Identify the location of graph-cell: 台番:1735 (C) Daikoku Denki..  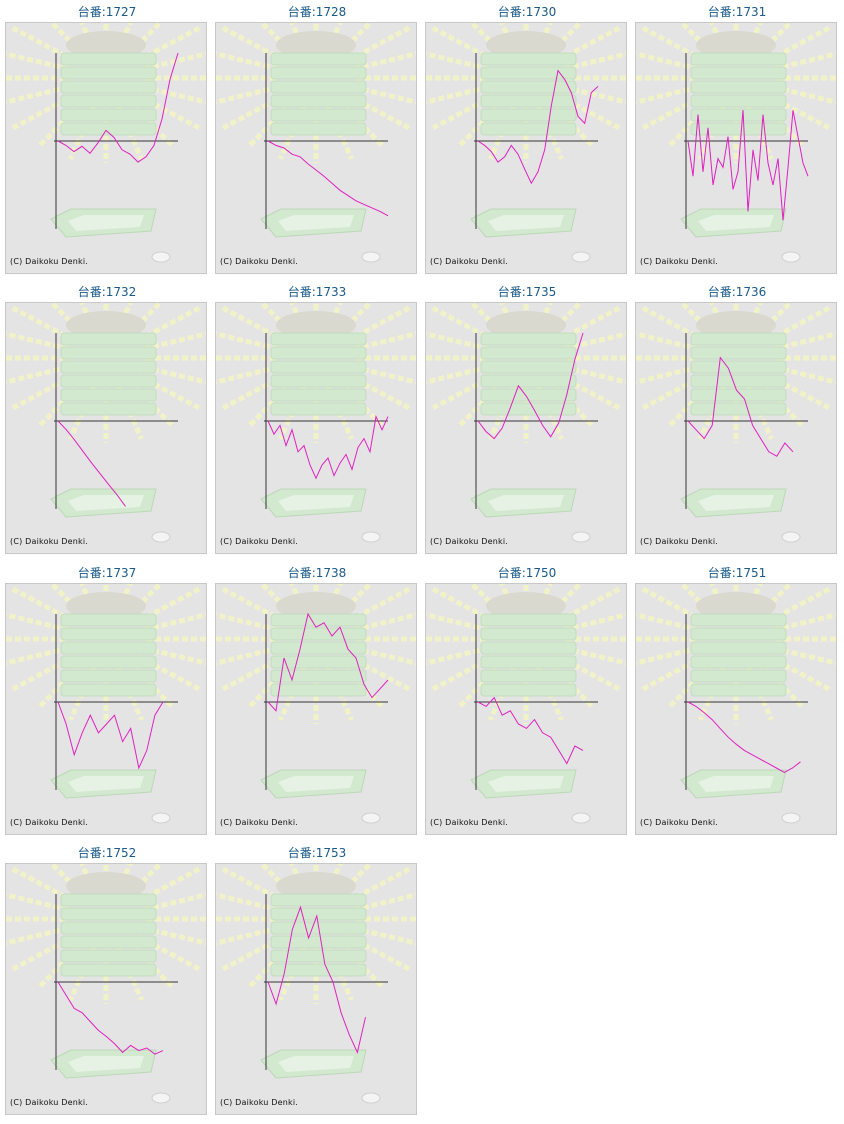
(527, 418).